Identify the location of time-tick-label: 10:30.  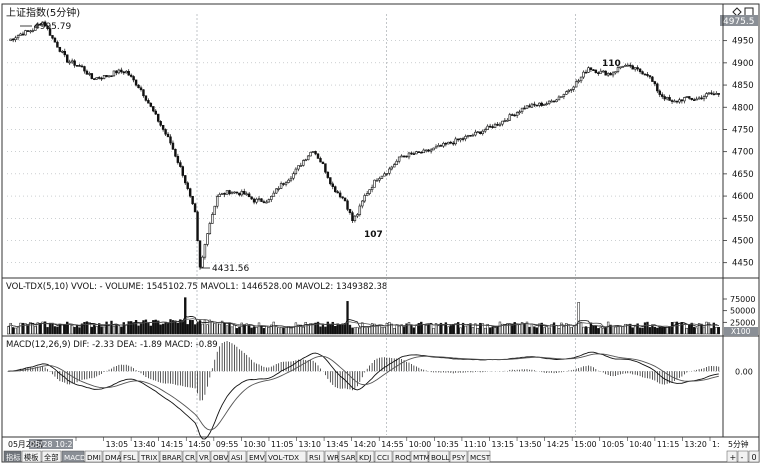
(254, 444).